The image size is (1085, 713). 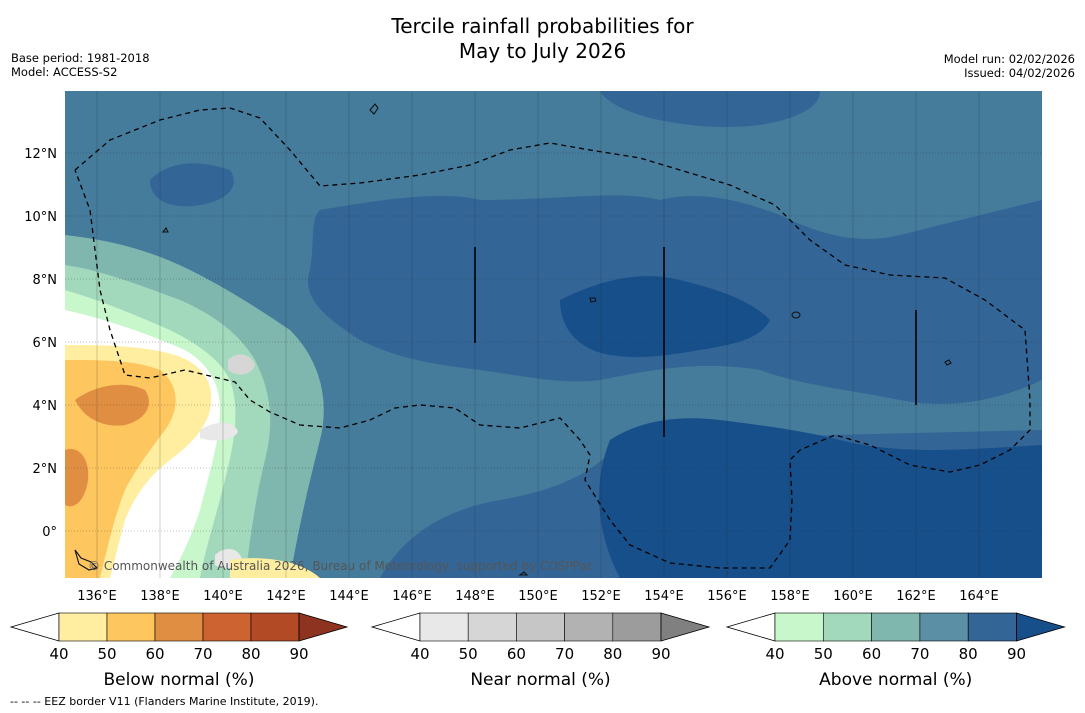 I want to click on boundary-lines, so click(x=695, y=342).